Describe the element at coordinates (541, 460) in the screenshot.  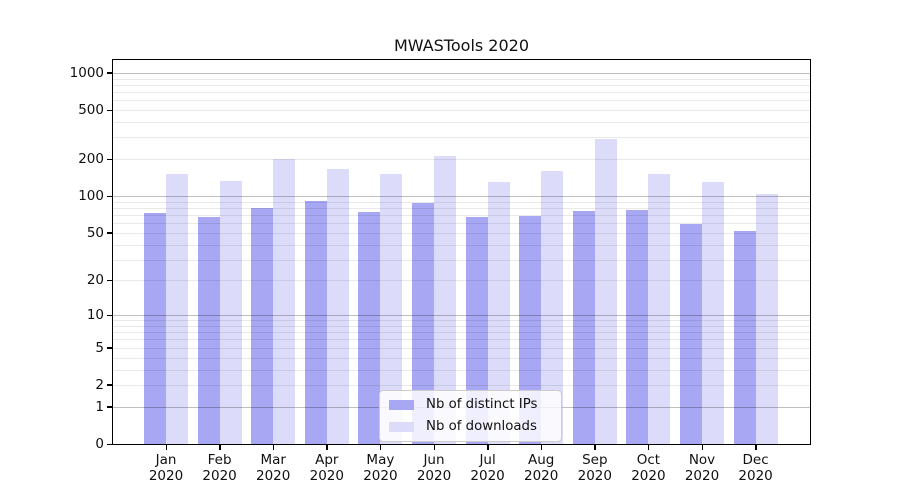
I see `x-tick-label-month-aug: Aug` at that location.